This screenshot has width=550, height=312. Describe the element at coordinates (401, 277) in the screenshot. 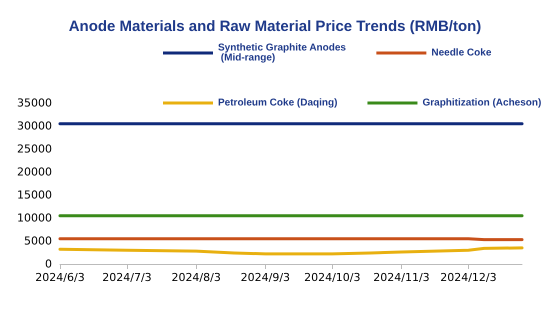

I see `x-tick-label: 2024/11/3` at that location.